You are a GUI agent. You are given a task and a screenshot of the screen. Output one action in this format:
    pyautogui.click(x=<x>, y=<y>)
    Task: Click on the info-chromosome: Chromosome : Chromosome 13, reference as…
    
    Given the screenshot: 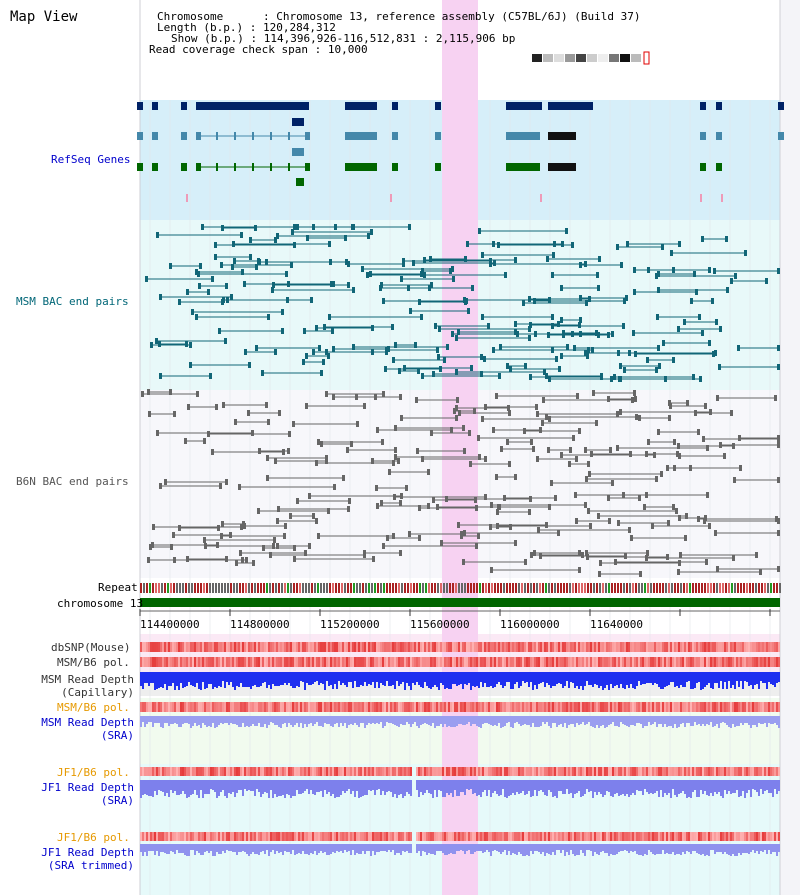 What is the action you would take?
    pyautogui.click(x=399, y=16)
    